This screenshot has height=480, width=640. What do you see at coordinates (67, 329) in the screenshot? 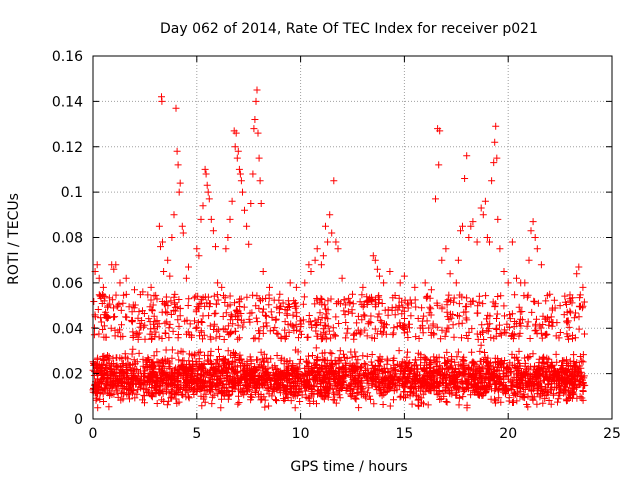
I see `y-tick-label: 0.04` at bounding box center [67, 329].